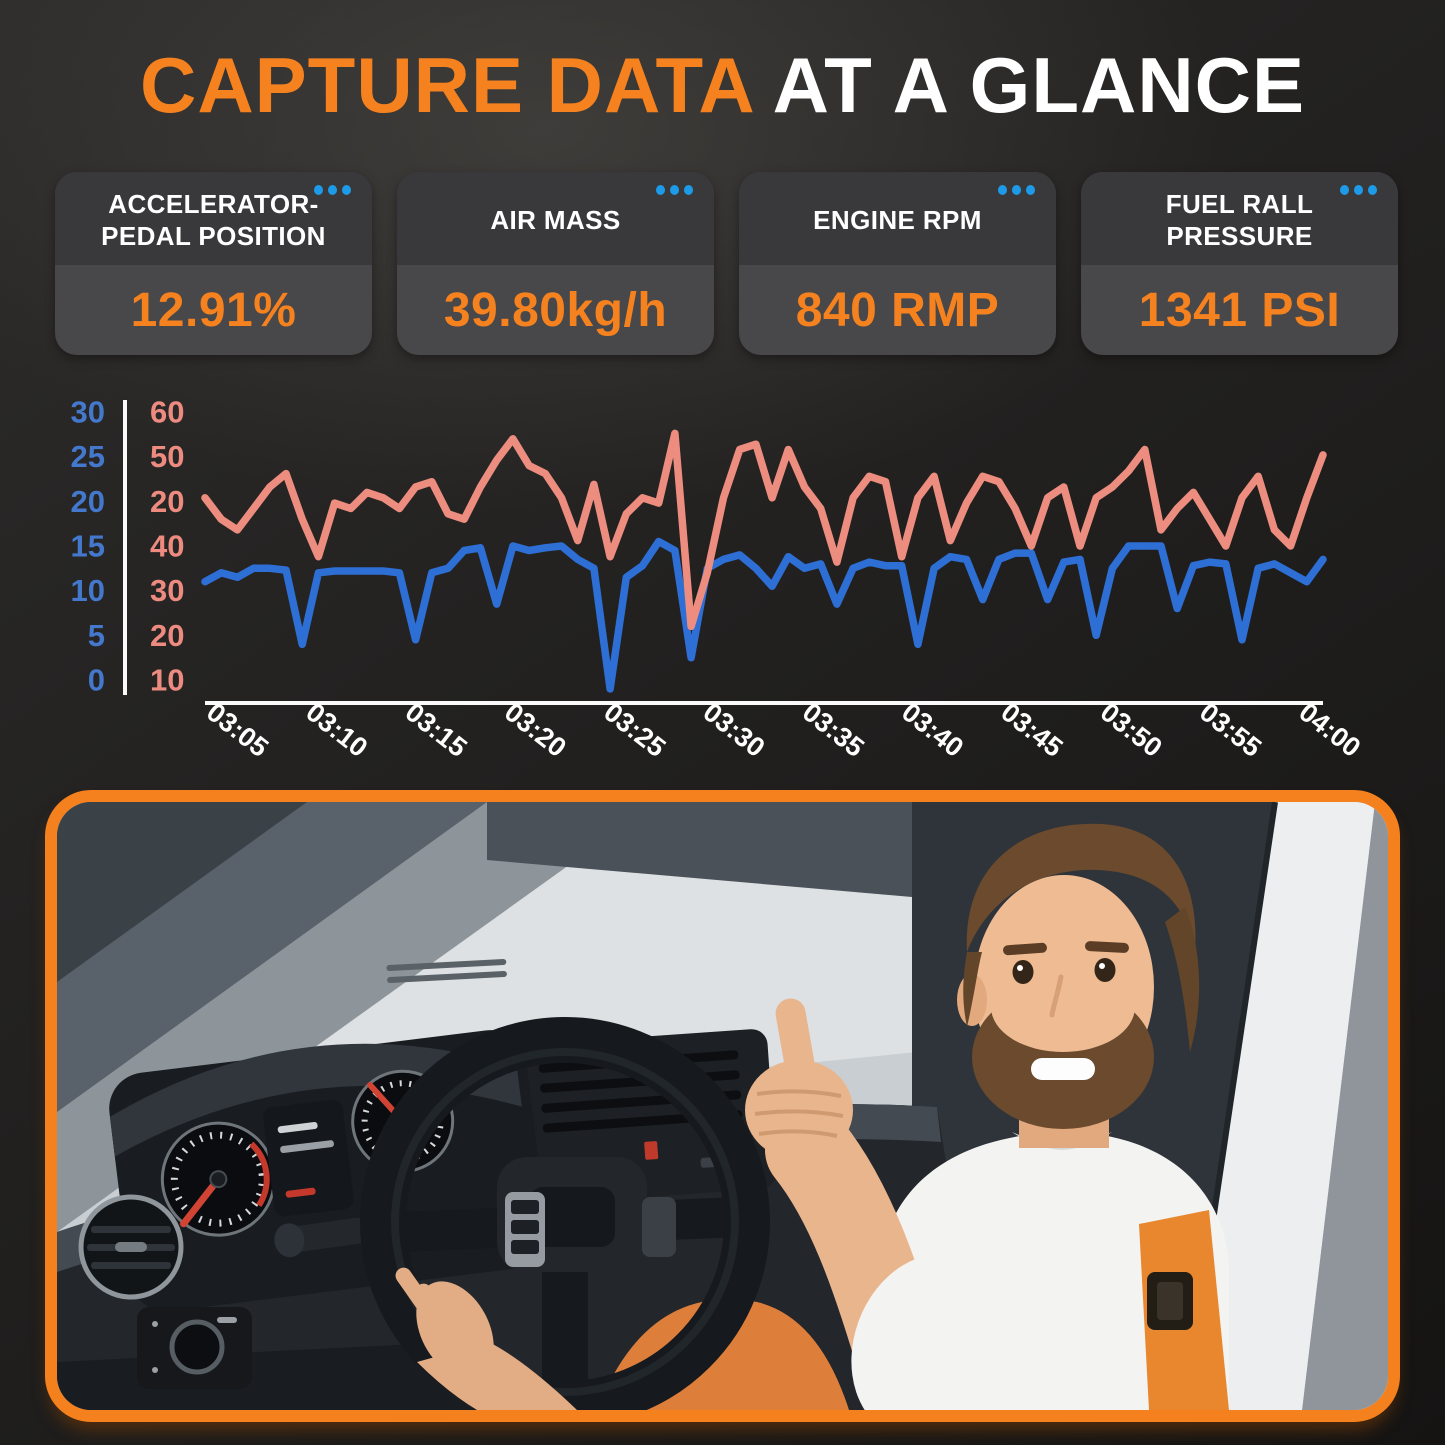 This screenshot has width=1445, height=1445. Describe the element at coordinates (634, 730) in the screenshot. I see `x-axis-tick: 03:25` at that location.